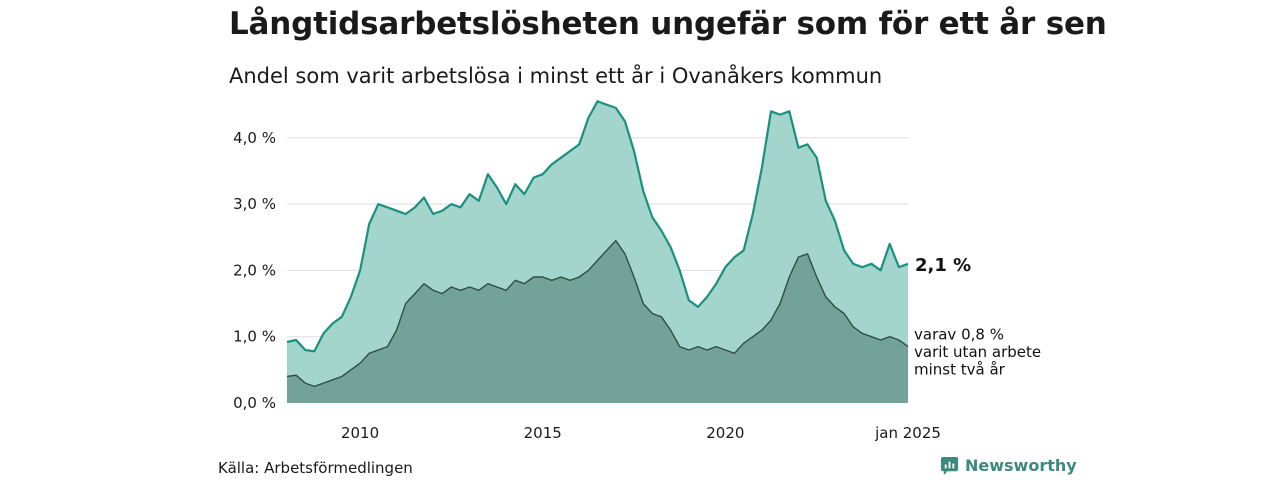  What do you see at coordinates (254, 337) in the screenshot?
I see `y-tick-label: 1,0 %` at bounding box center [254, 337].